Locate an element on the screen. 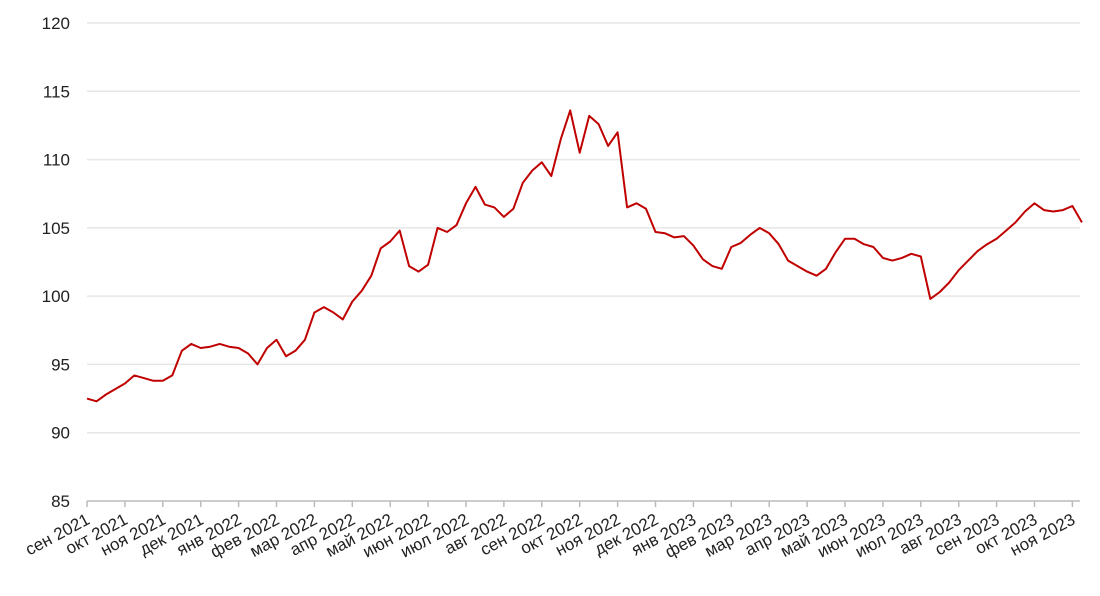  y-tick-label: 95 is located at coordinates (60, 364).